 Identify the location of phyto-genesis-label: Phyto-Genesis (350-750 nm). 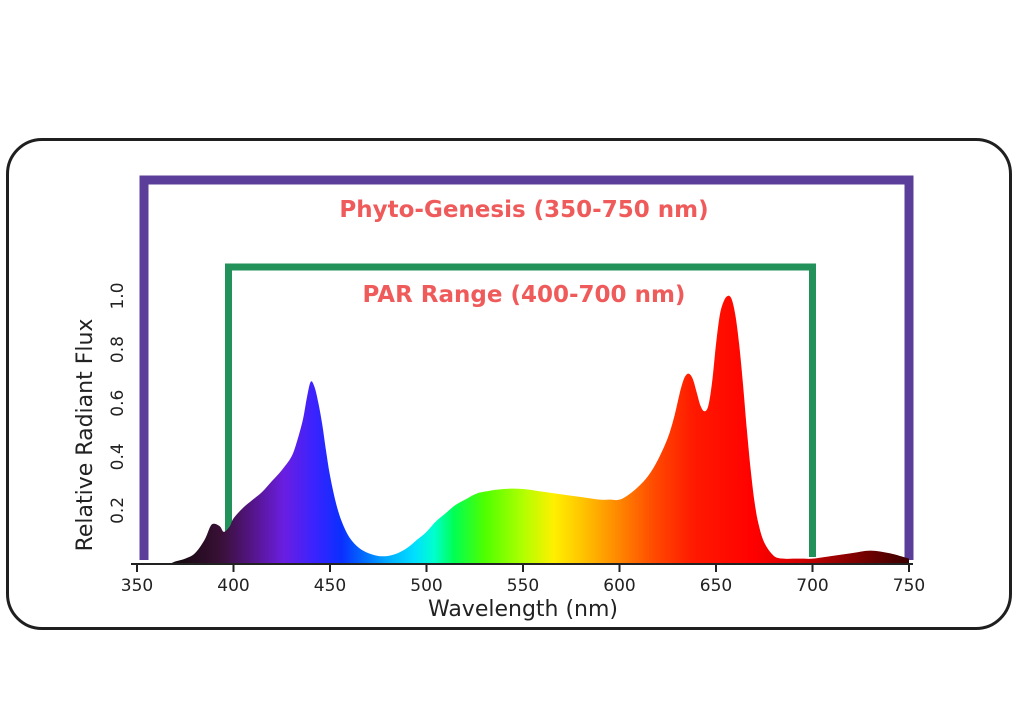
(523, 210).